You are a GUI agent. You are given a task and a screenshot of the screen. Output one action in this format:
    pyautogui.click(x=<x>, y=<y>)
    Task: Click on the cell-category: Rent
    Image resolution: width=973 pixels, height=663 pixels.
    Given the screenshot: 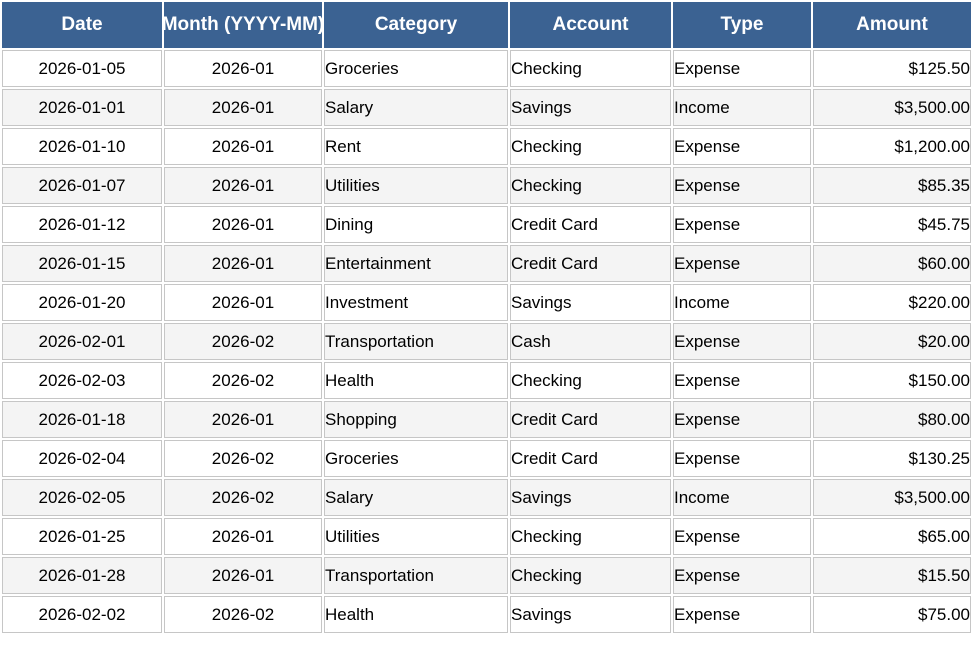 What is the action you would take?
    pyautogui.click(x=416, y=146)
    